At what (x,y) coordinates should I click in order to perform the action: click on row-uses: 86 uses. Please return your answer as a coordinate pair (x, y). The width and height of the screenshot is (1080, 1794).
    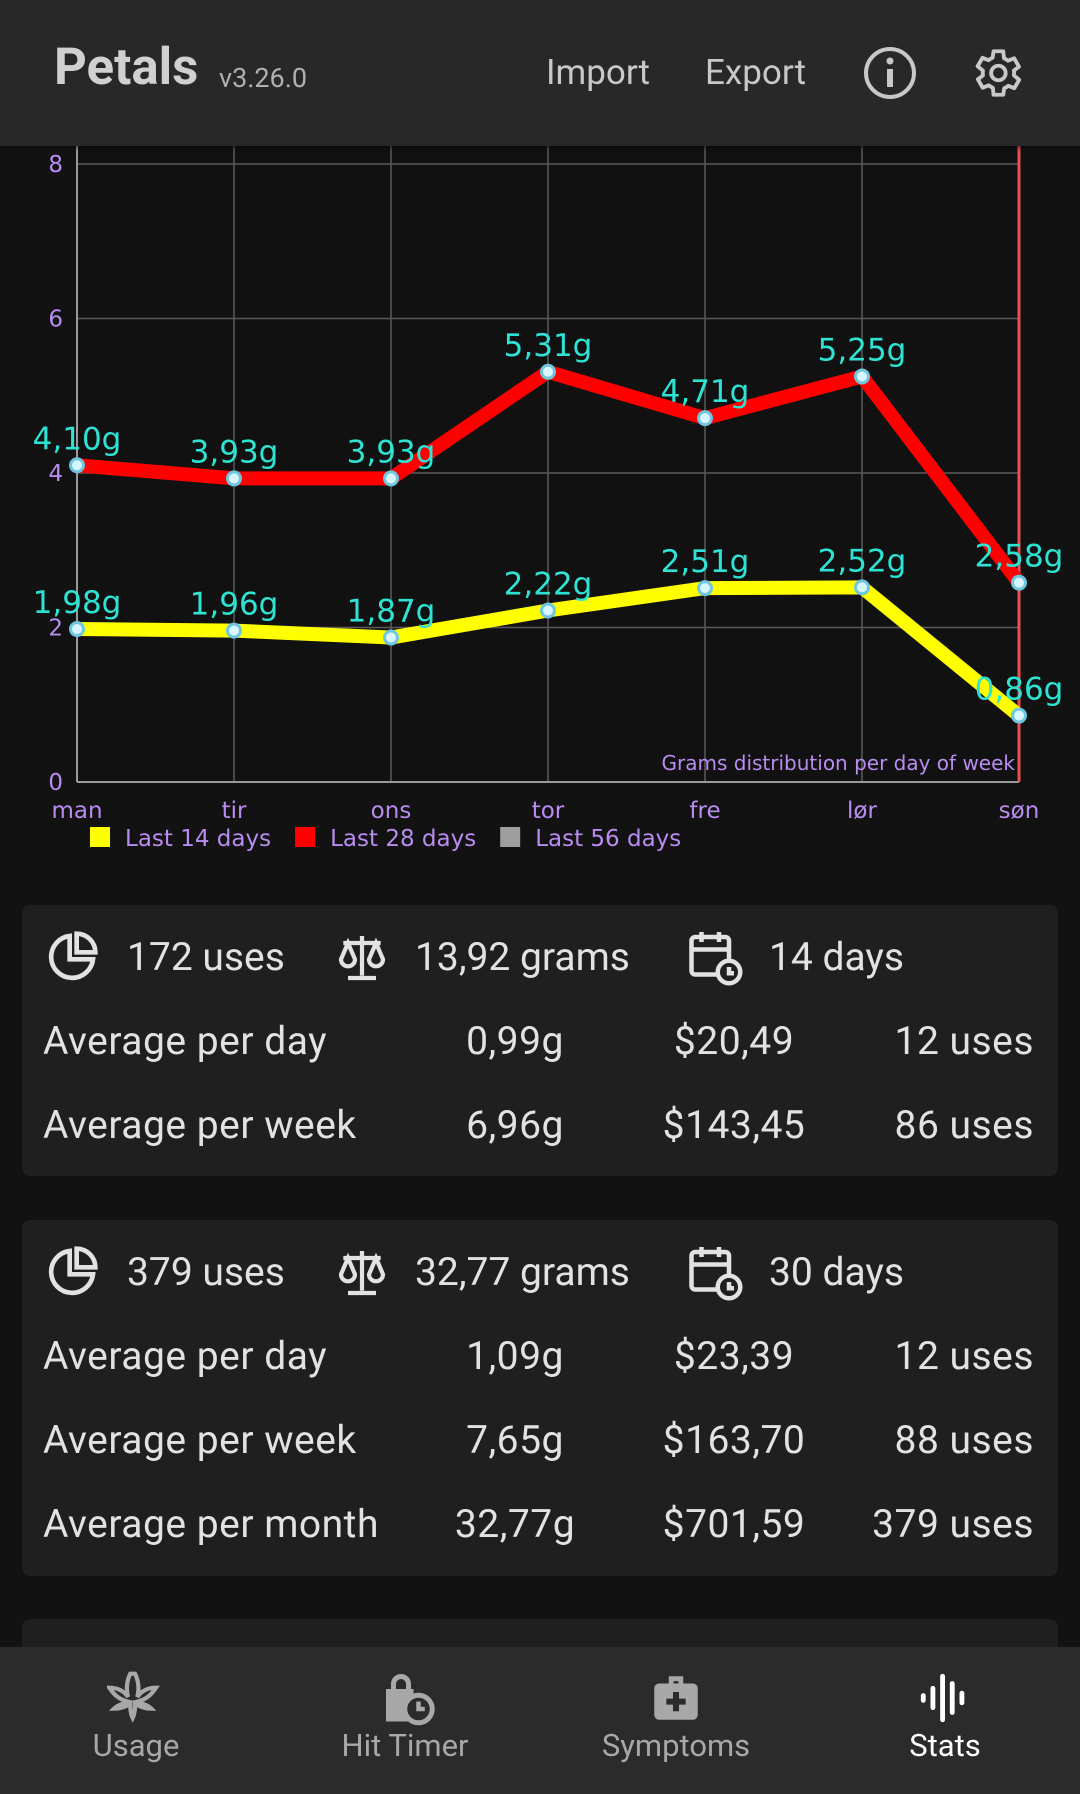
    Looking at the image, I should click on (964, 1125).